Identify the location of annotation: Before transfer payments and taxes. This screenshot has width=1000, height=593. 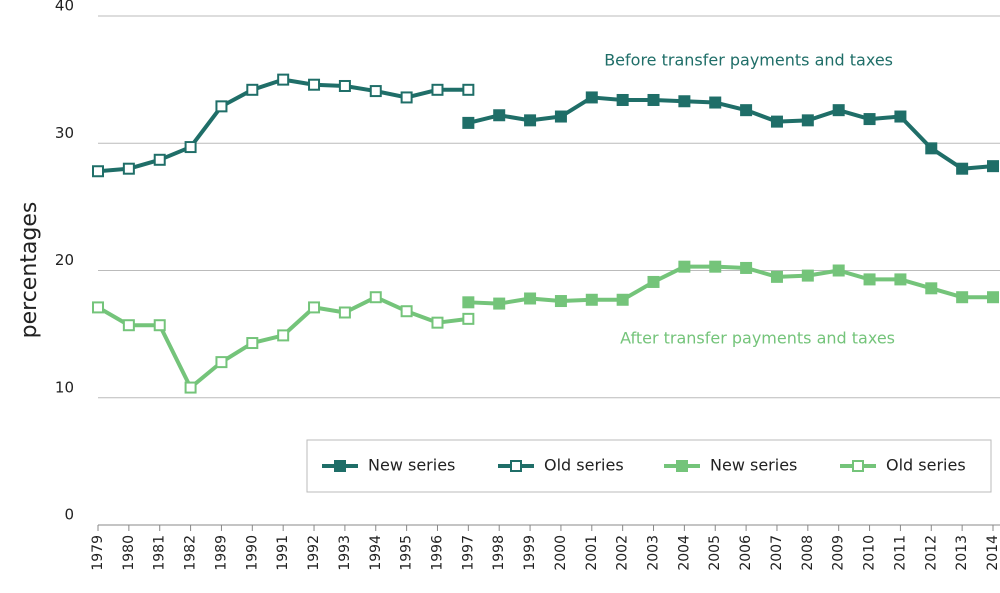
(748, 60).